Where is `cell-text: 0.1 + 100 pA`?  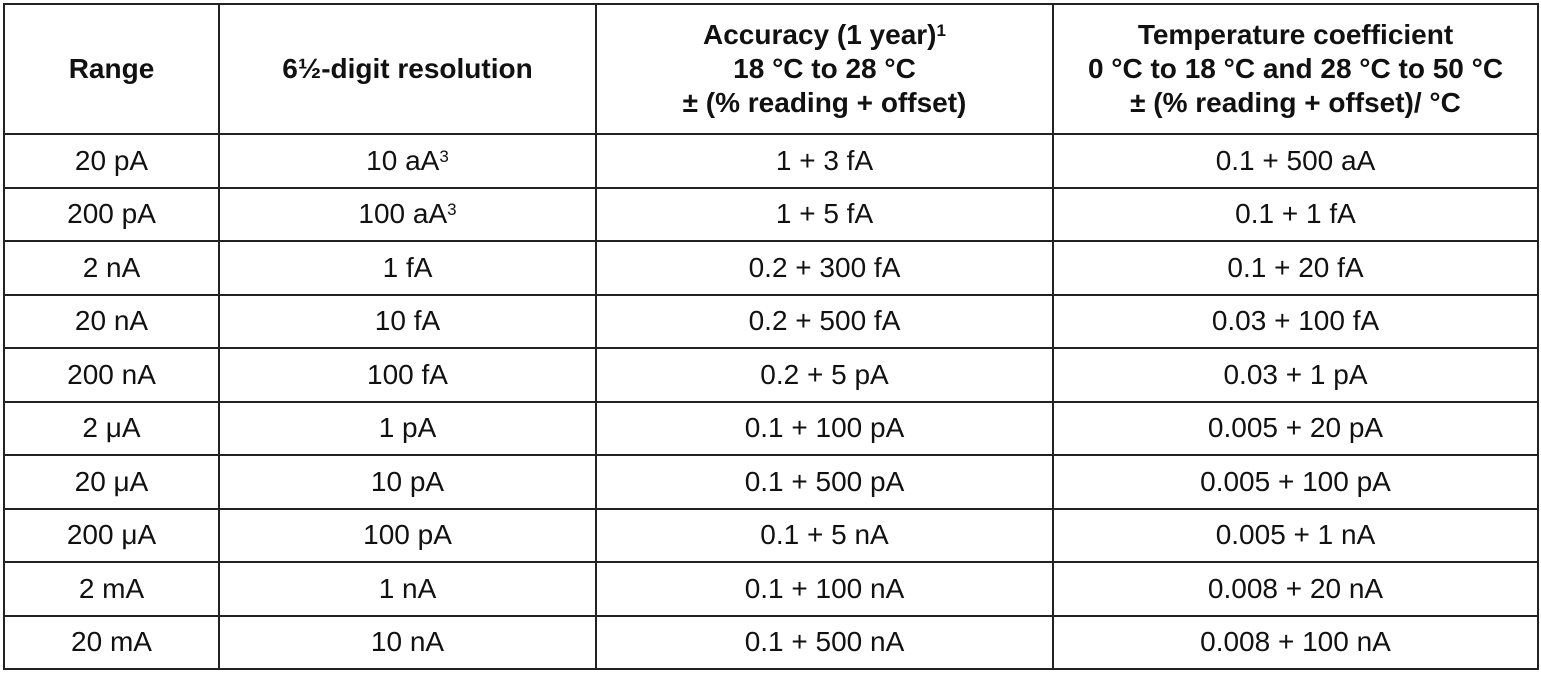
cell-text: 0.1 + 100 pA is located at coordinates (824, 428).